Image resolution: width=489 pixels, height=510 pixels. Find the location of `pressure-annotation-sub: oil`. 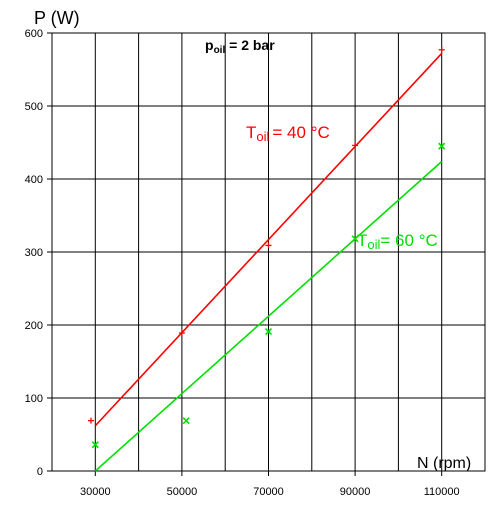

pressure-annotation-sub: oil is located at coordinates (220, 50).